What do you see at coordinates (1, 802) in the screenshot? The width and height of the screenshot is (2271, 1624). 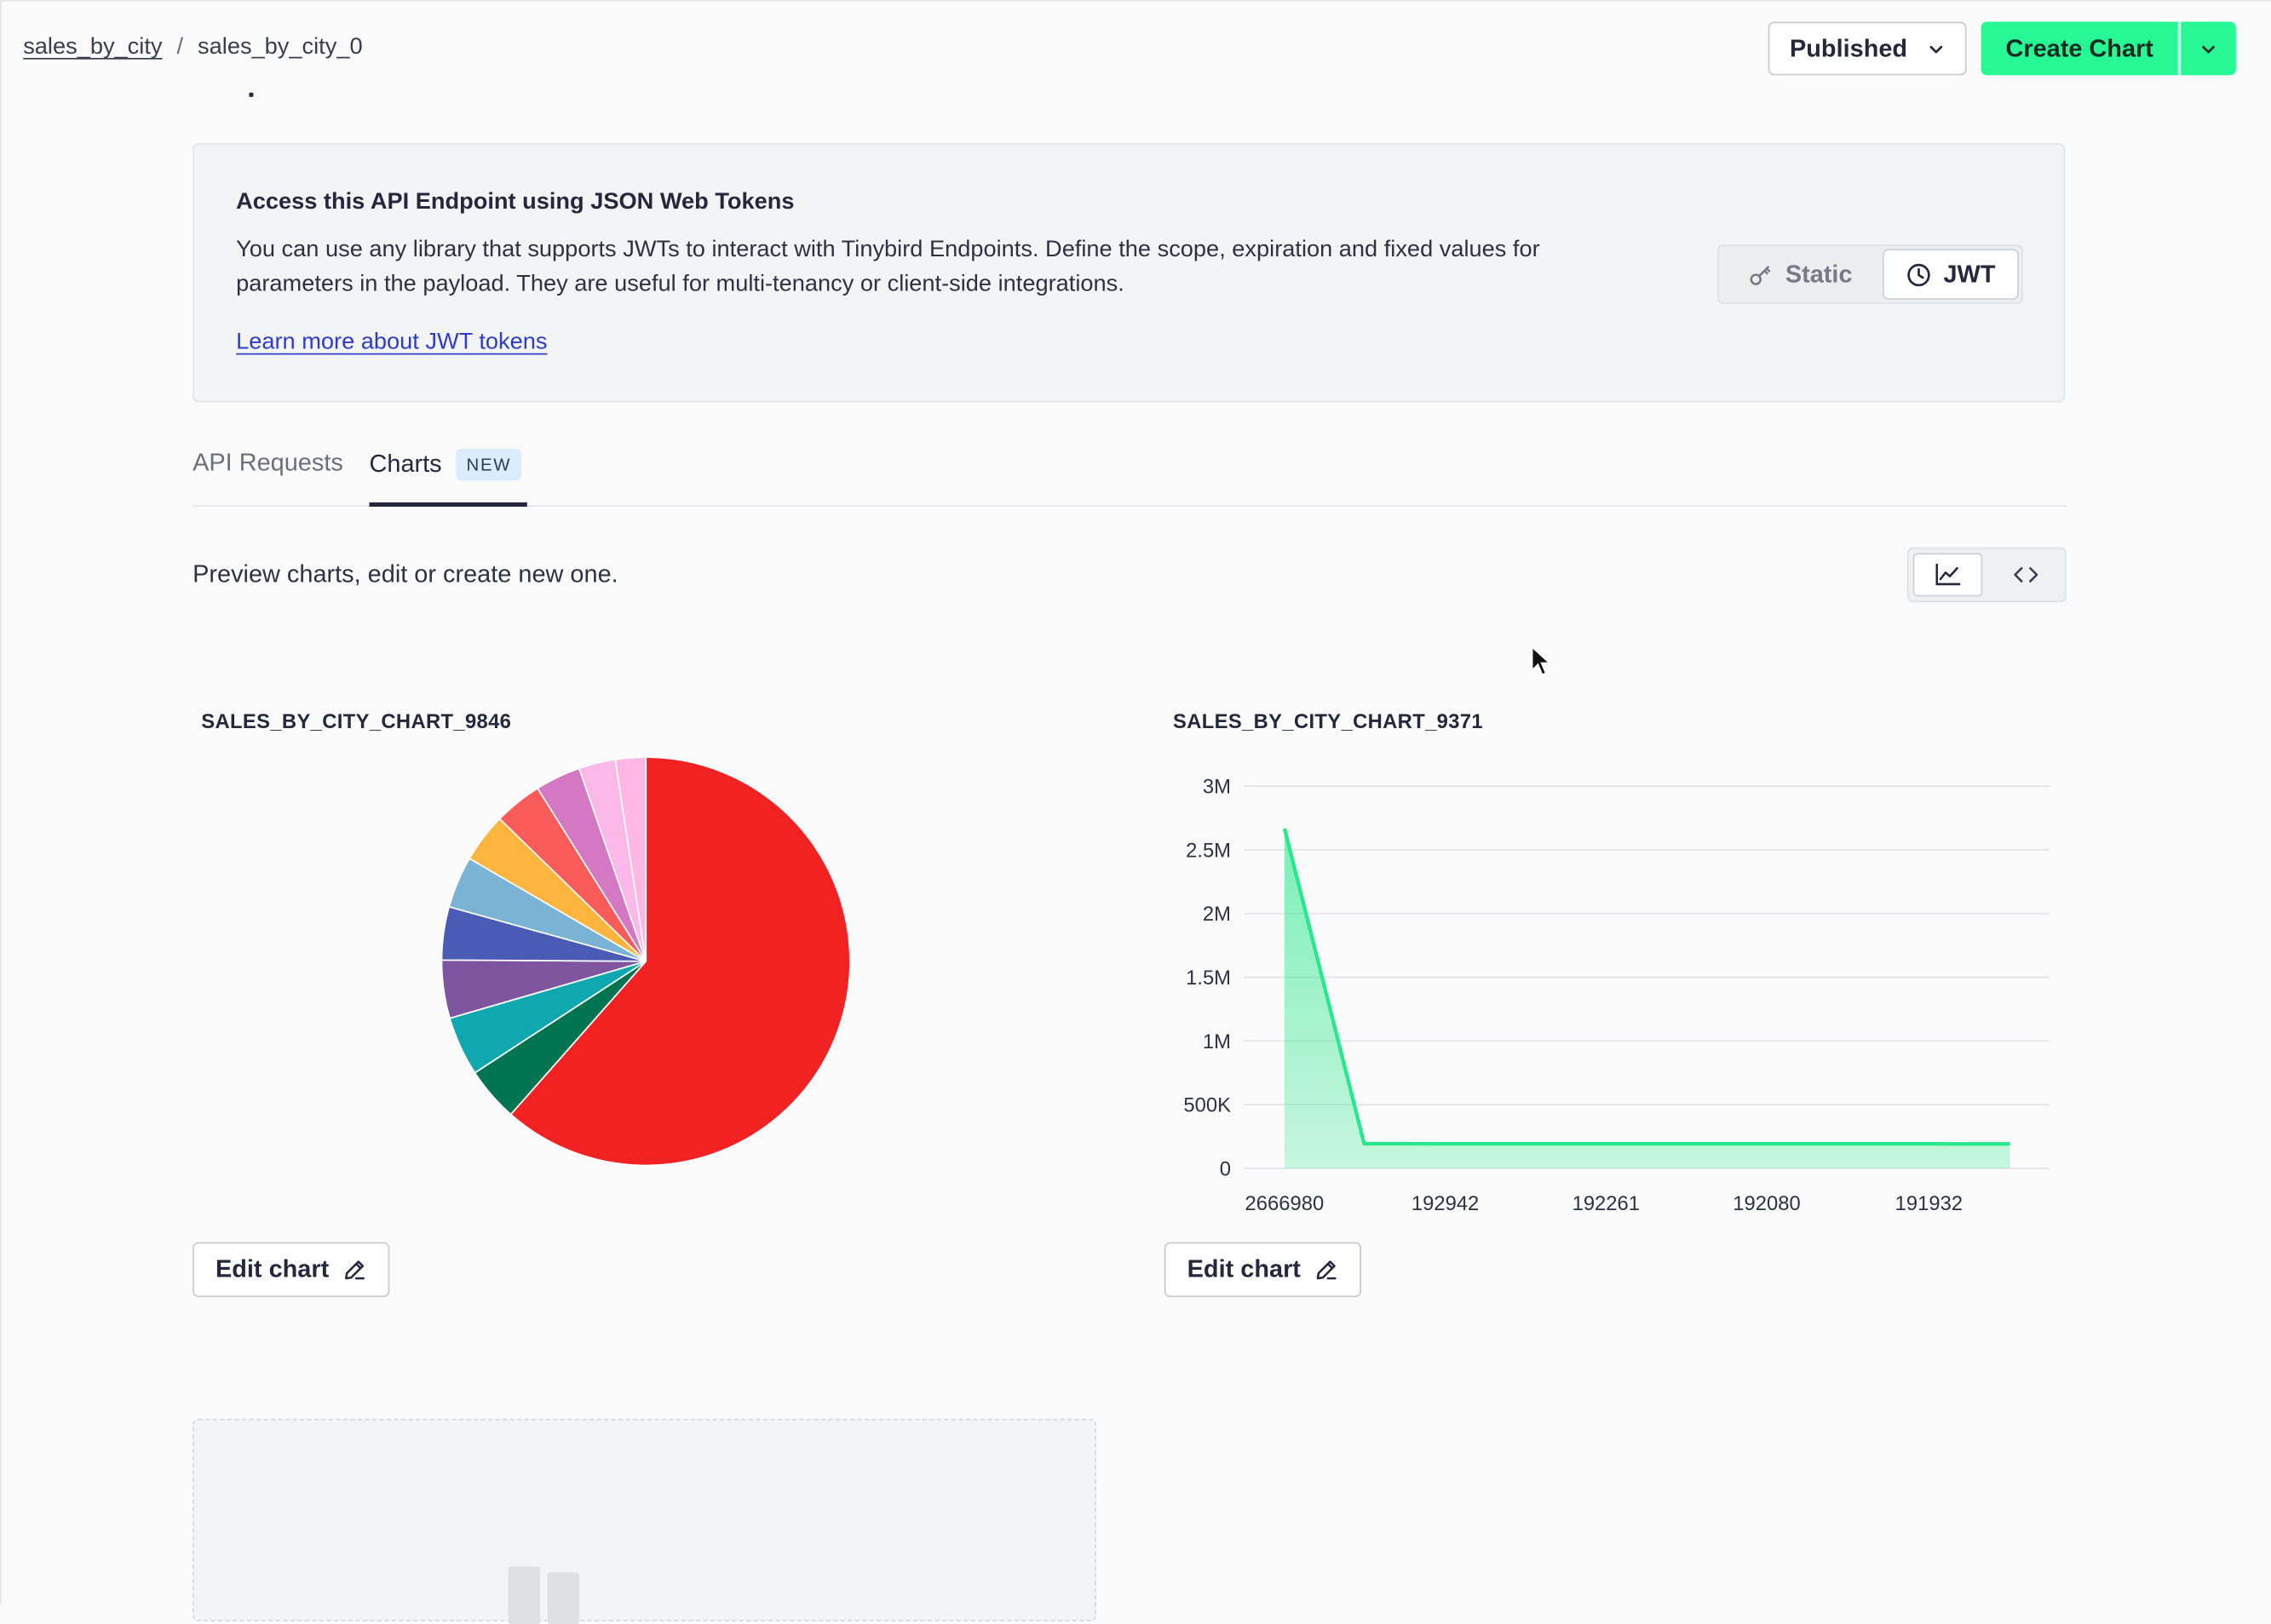 I see `left-border` at bounding box center [1, 802].